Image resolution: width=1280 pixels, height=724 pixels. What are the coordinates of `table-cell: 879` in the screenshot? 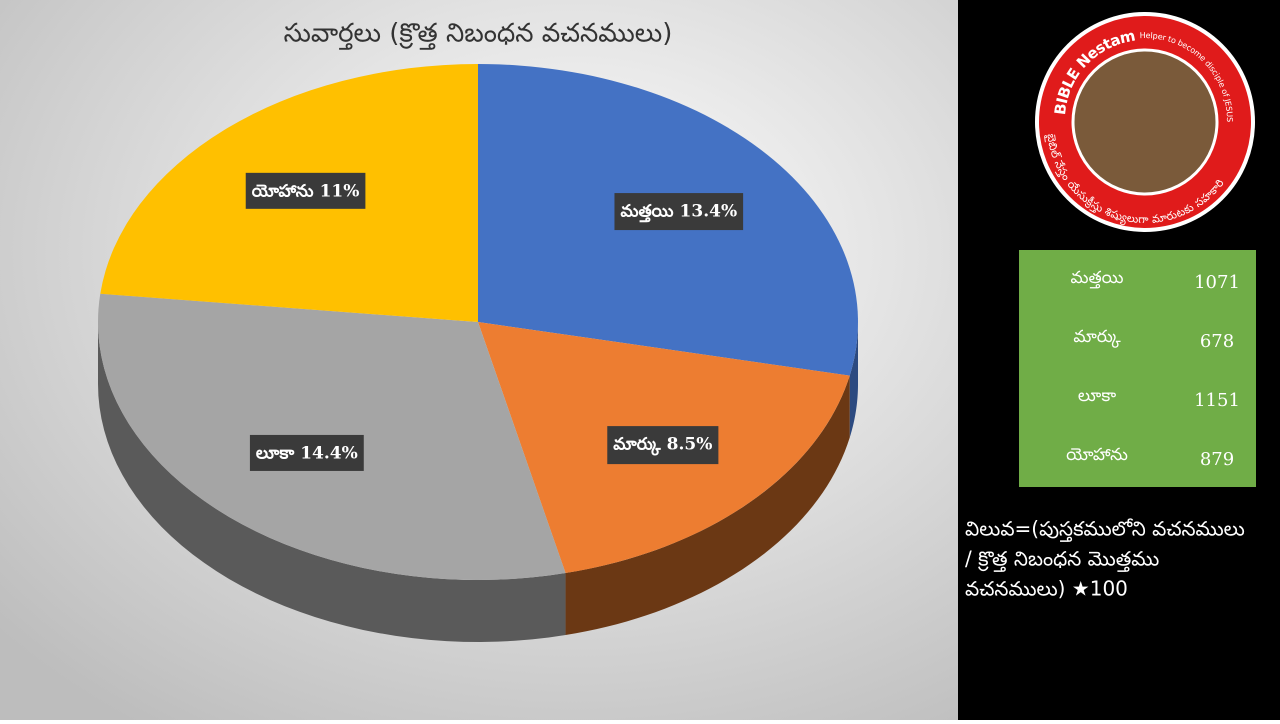 It's located at (1217, 459).